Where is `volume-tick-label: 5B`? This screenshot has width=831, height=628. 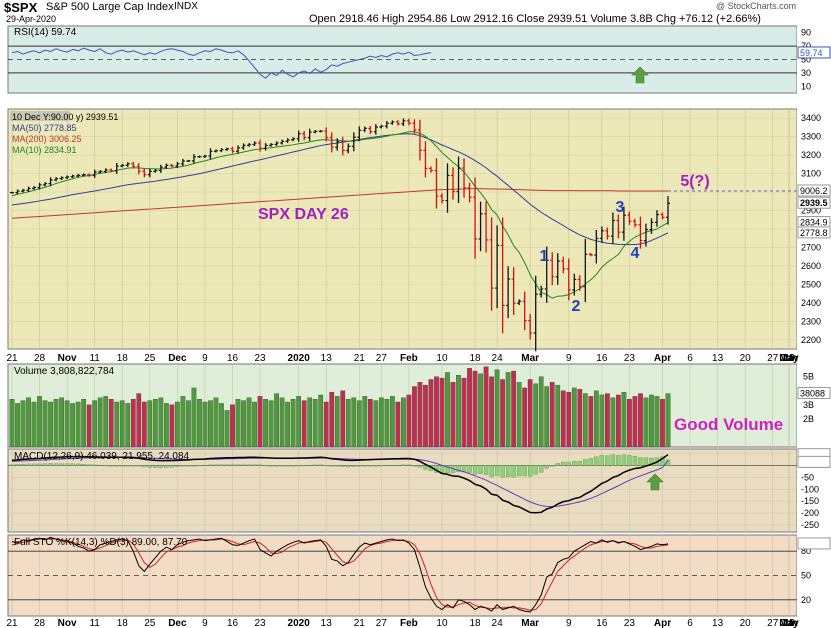
volume-tick-label: 5B is located at coordinates (808, 377).